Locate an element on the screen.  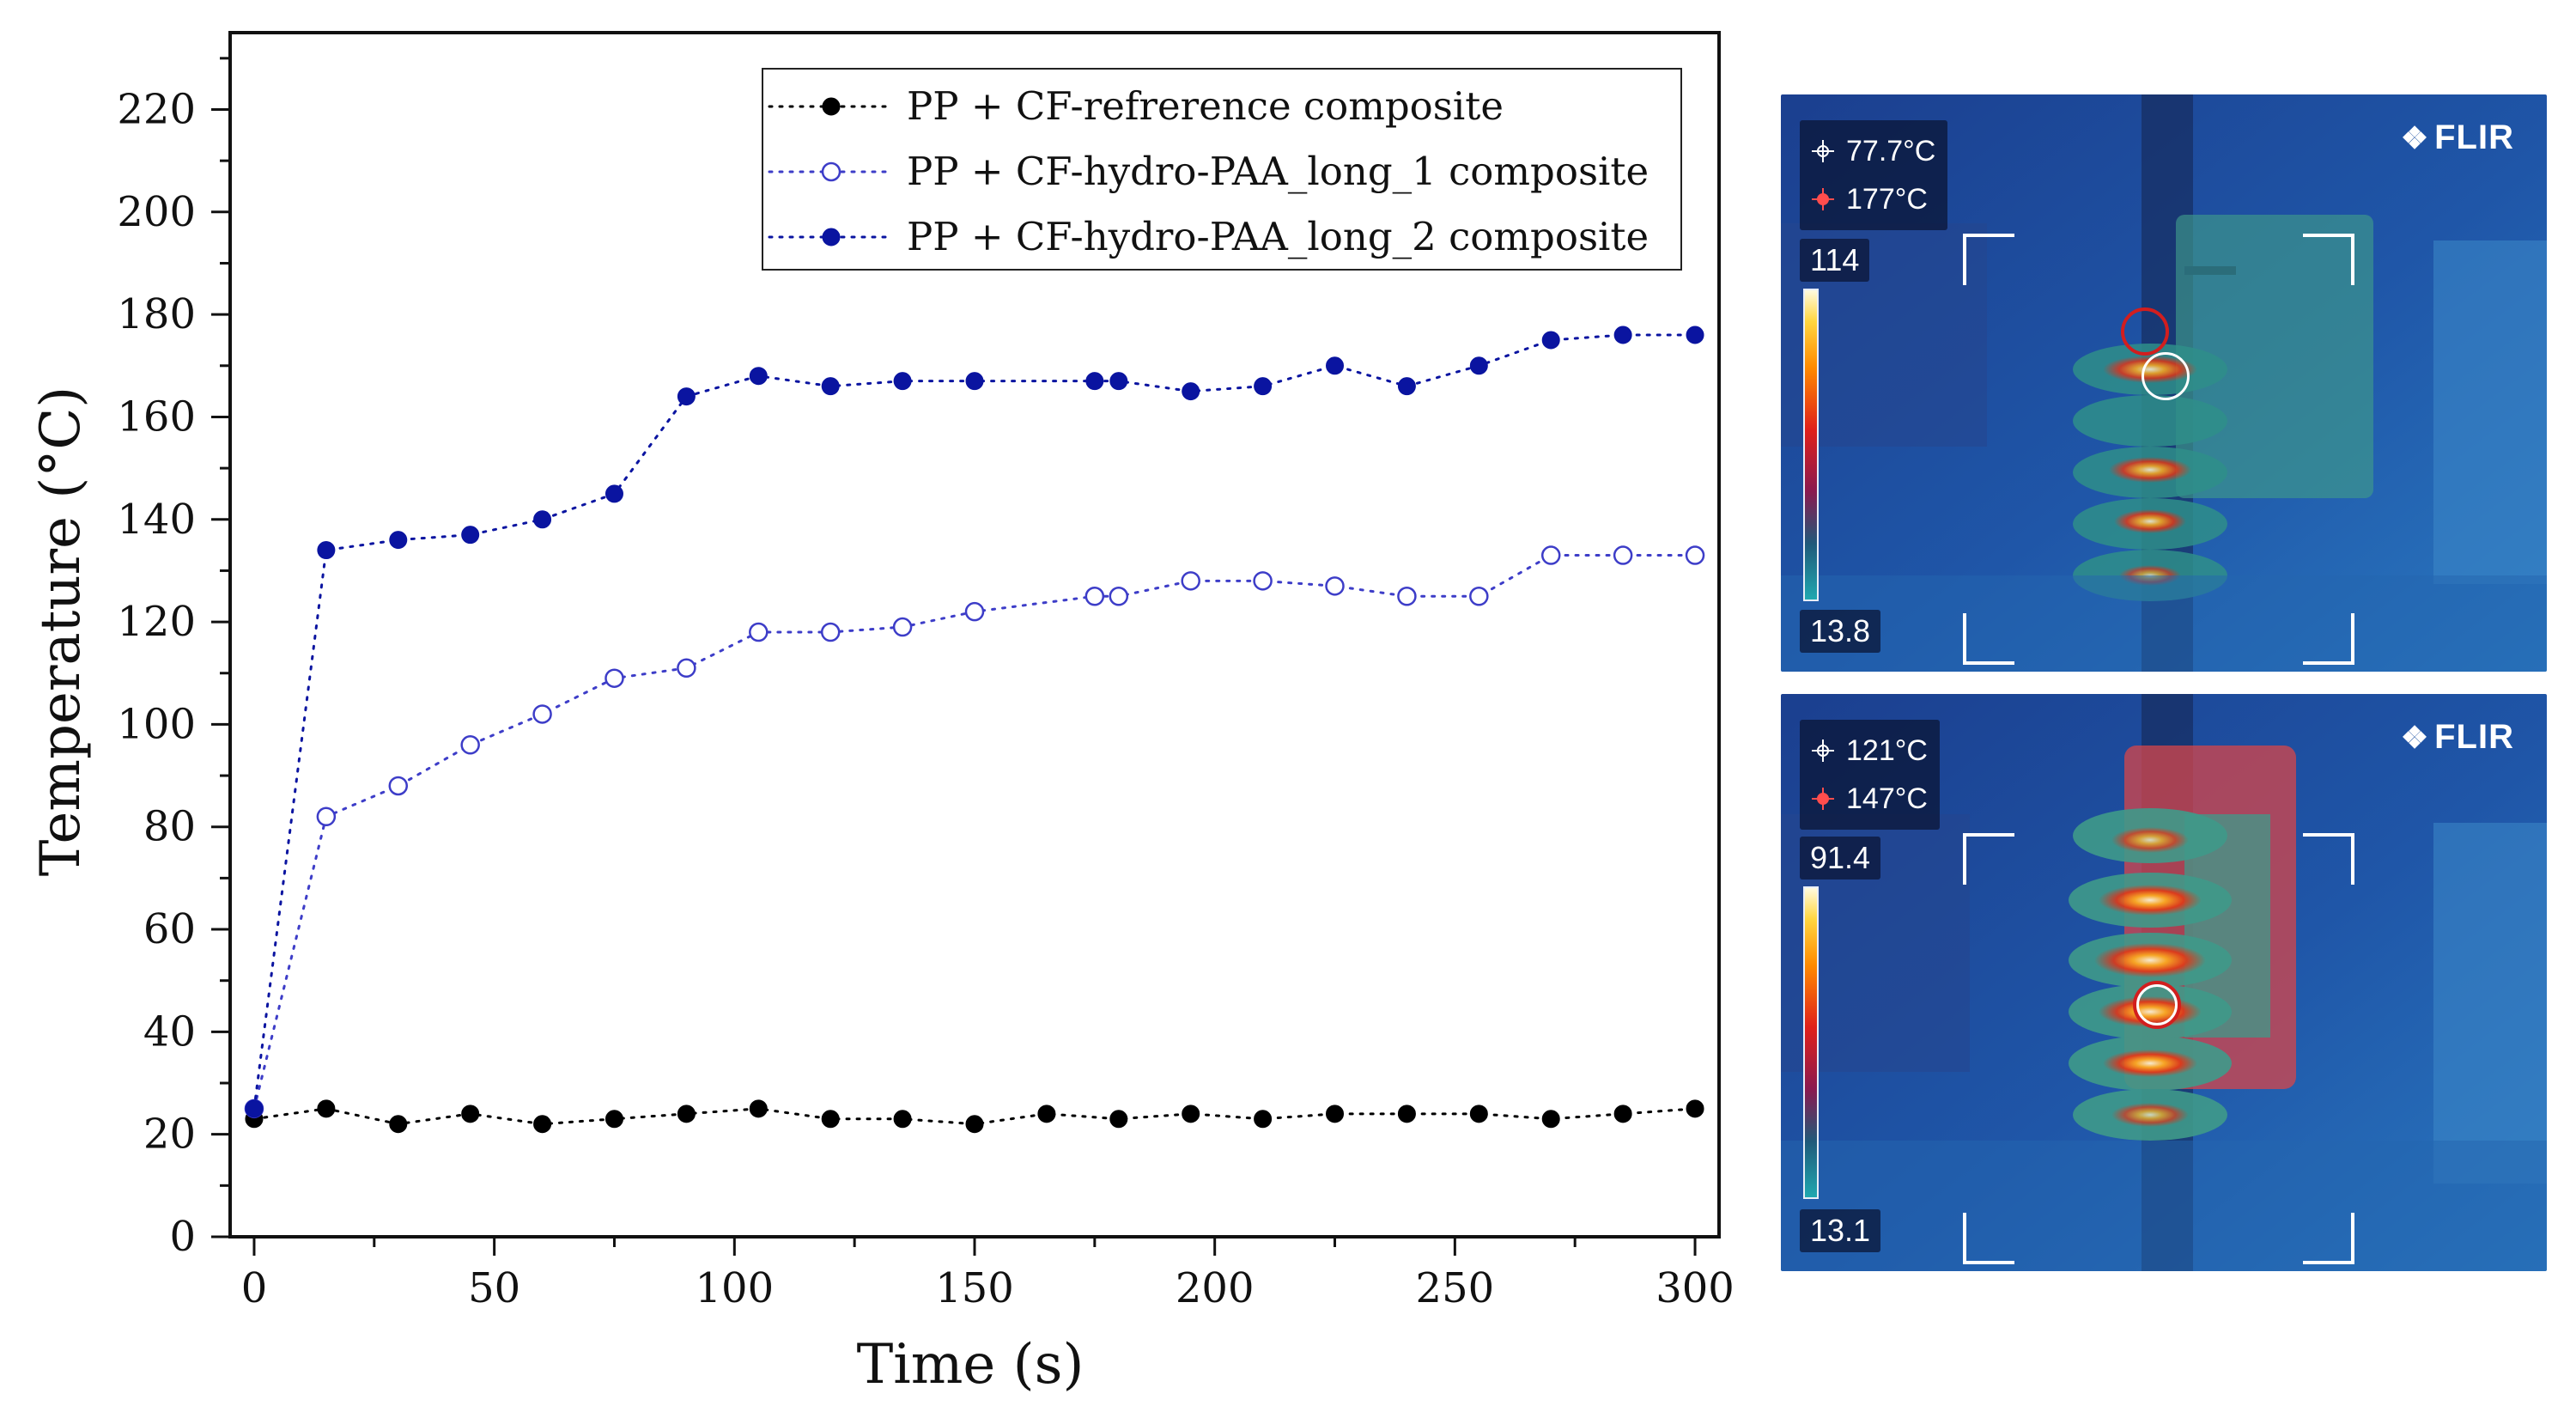
y-tick-label: 40 is located at coordinates (170, 1031).